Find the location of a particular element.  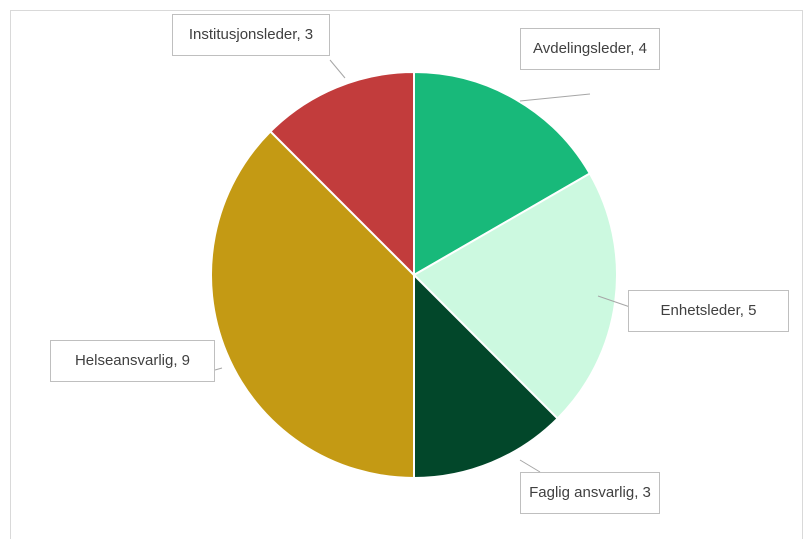

data-label: Enhetsleder, 5 is located at coordinates (708, 311).